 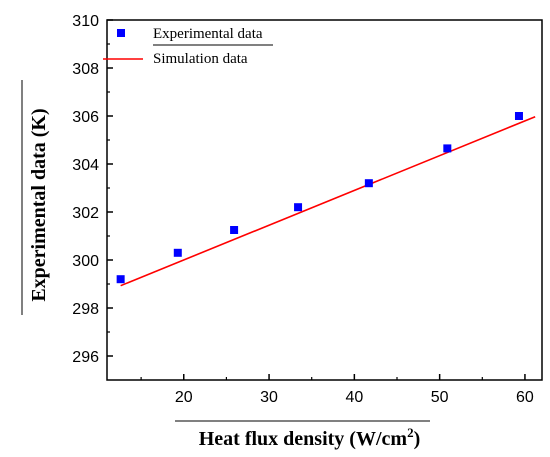 What do you see at coordinates (85, 357) in the screenshot?
I see `y-tick-label: 296` at bounding box center [85, 357].